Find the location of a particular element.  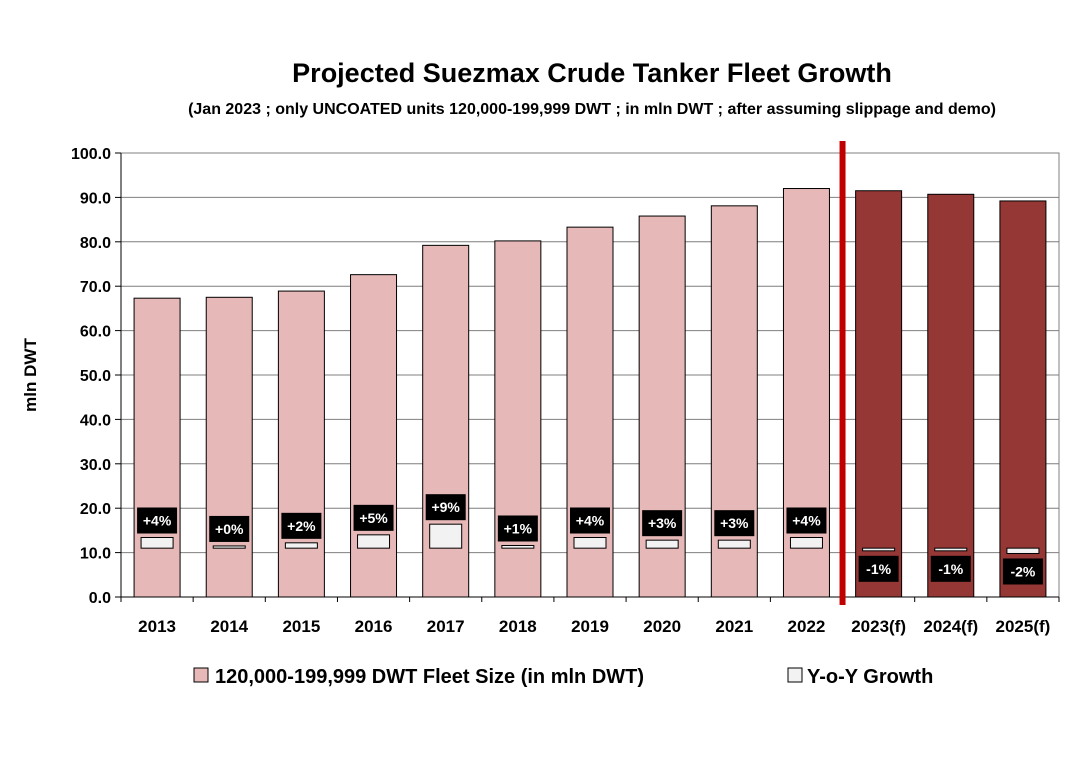

y-tick-label: 60.0 is located at coordinates (95, 332).